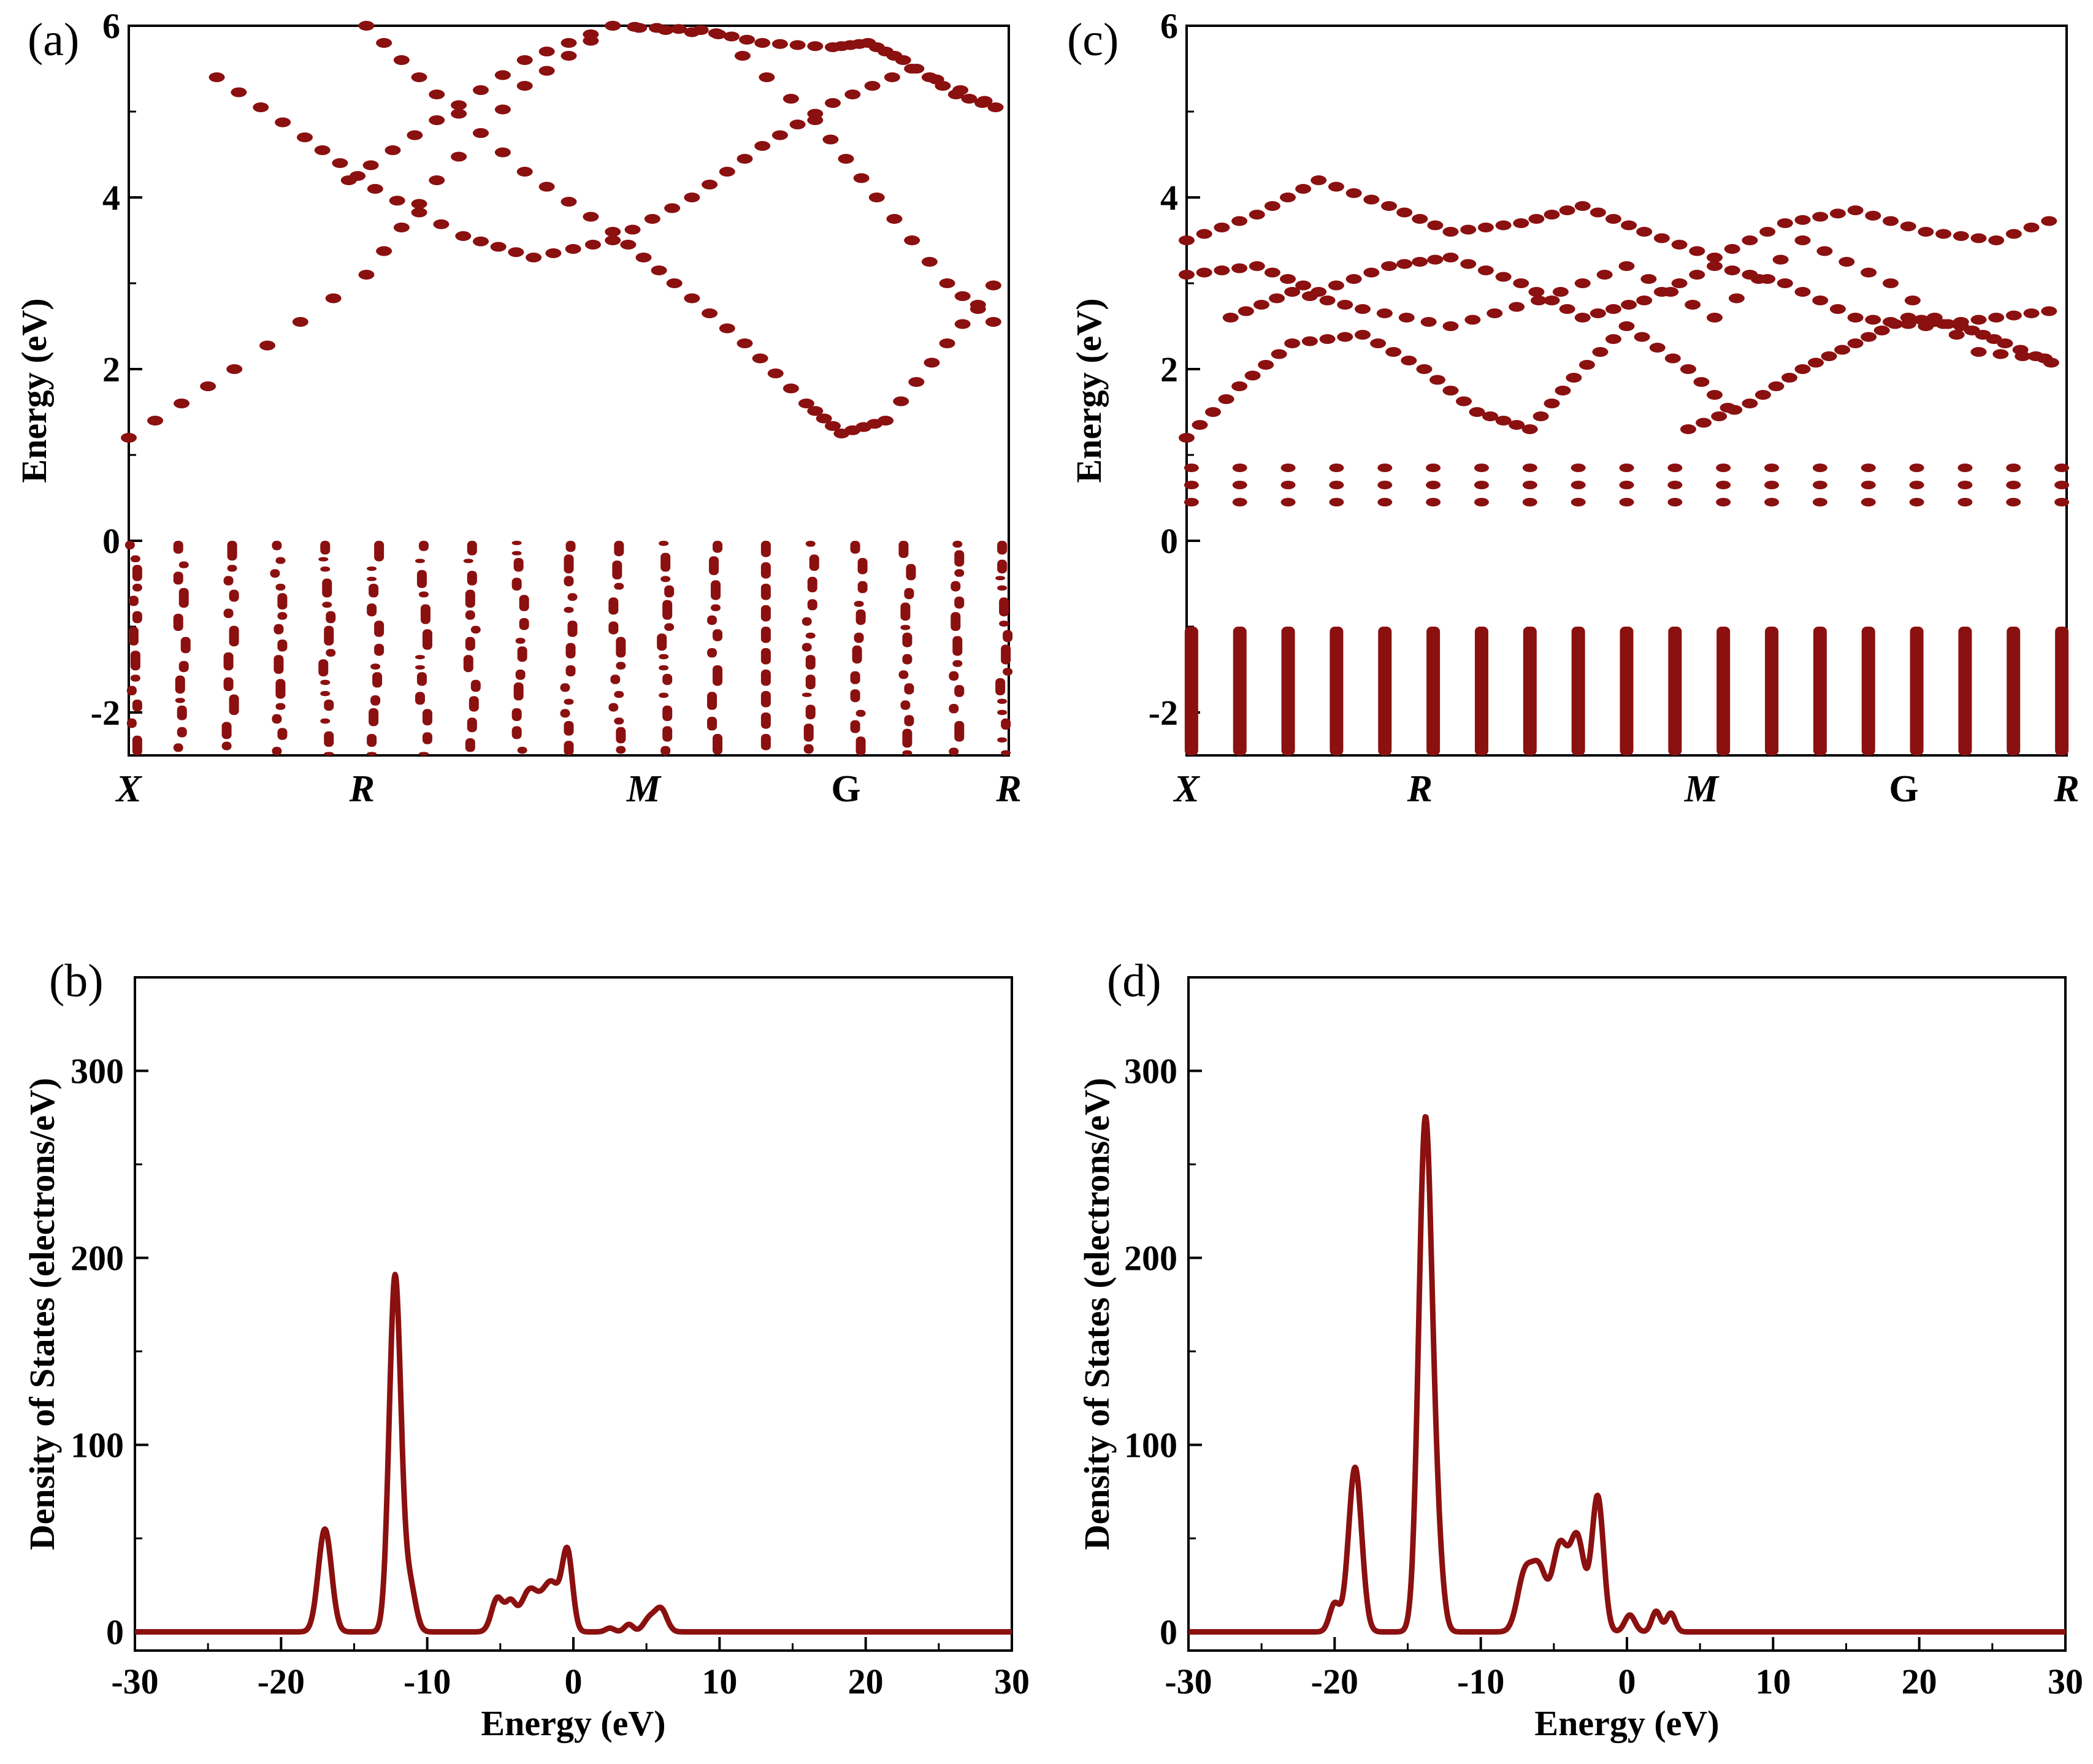 The height and width of the screenshot is (1764, 2093). What do you see at coordinates (97, 1071) in the screenshot?
I see `y-tick-label: 300` at bounding box center [97, 1071].